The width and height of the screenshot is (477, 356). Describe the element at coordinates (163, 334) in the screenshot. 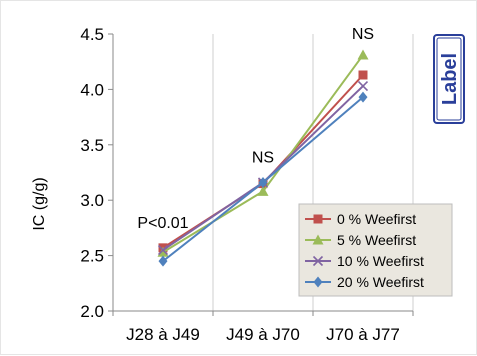

I see `x-tick-label: J28 à J49` at that location.